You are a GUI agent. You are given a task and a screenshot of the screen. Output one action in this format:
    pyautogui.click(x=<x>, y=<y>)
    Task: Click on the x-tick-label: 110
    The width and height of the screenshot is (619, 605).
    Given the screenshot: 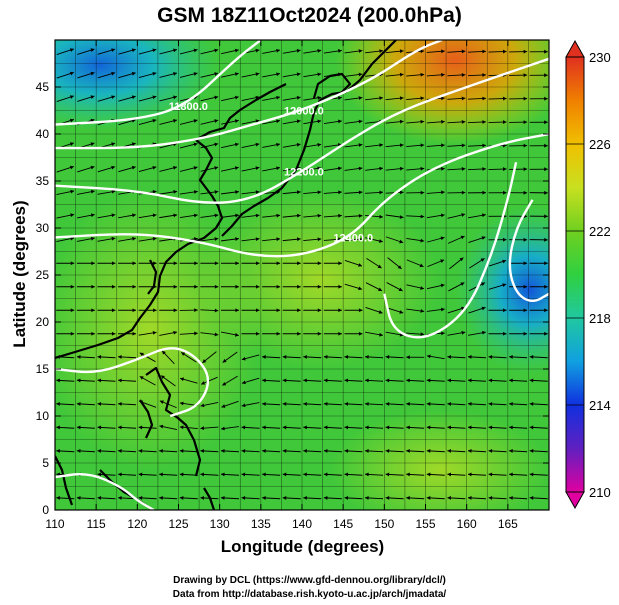 What is the action you would take?
    pyautogui.click(x=54, y=524)
    